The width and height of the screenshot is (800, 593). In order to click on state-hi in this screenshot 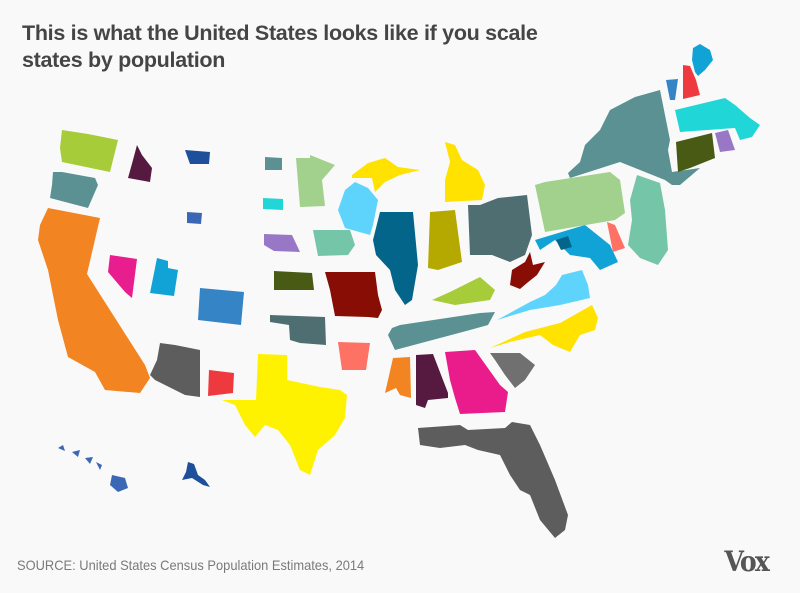, I will do `click(93, 468)`.